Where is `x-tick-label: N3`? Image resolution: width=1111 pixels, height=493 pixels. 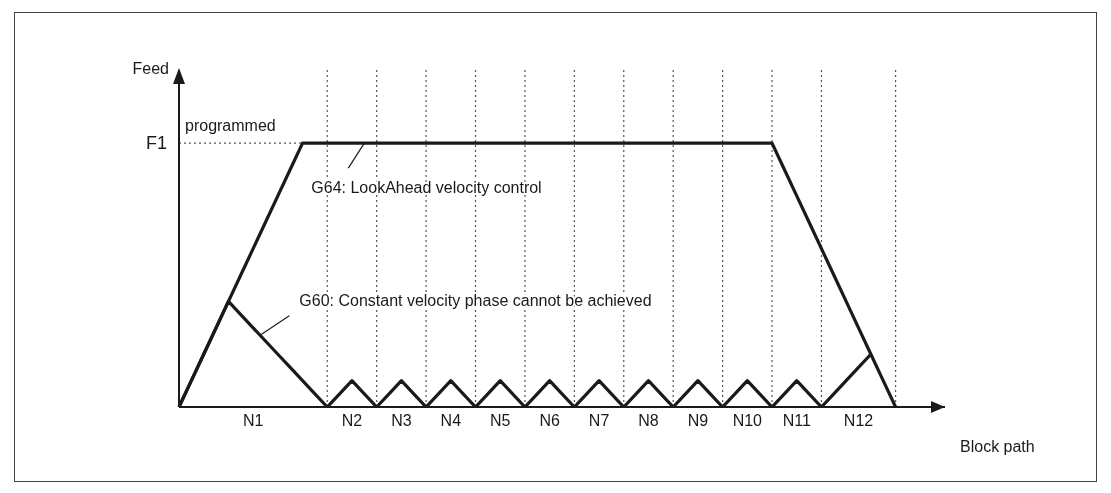
x-tick-label: N3 is located at coordinates (401, 421).